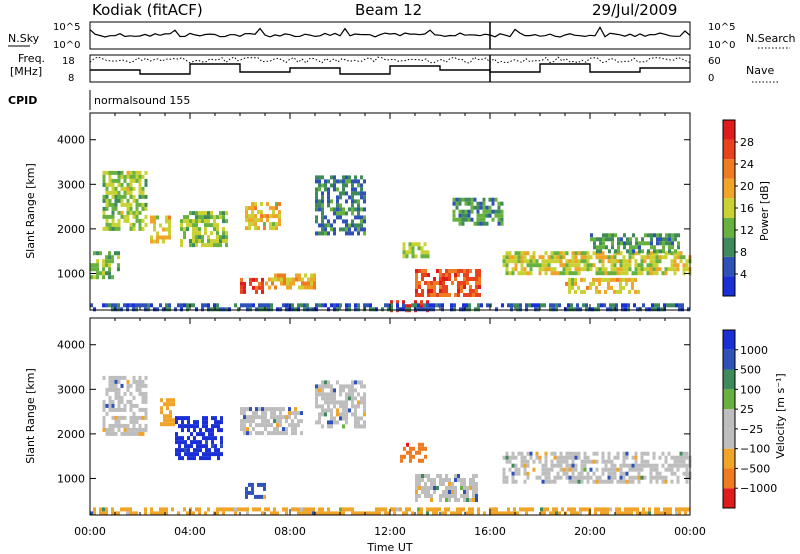 The image size is (800, 554). Describe the element at coordinates (71, 140) in the screenshot. I see `power-ytick-label: 4000` at that location.